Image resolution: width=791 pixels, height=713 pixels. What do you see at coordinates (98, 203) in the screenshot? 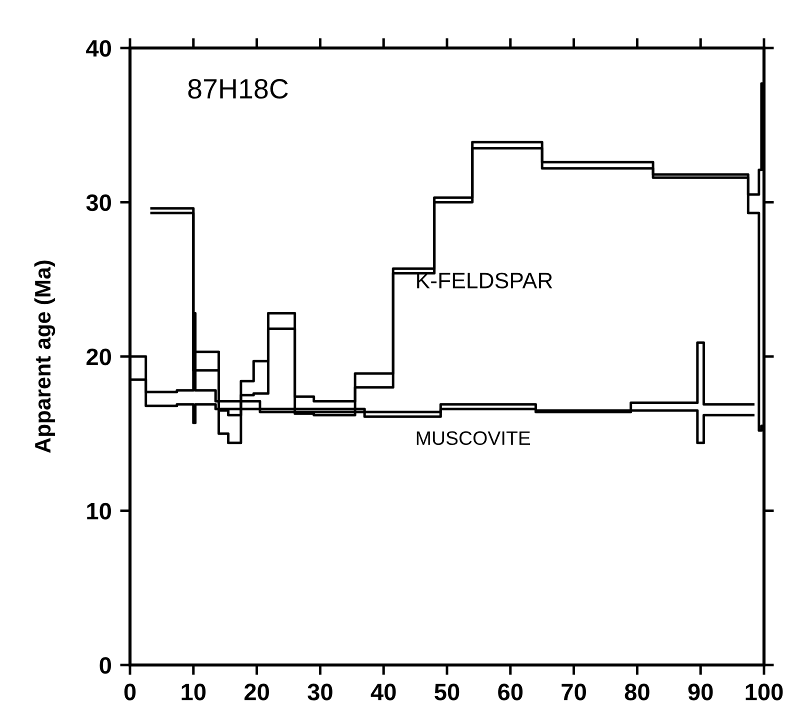
I see `y-tick-label: 30` at bounding box center [98, 203].